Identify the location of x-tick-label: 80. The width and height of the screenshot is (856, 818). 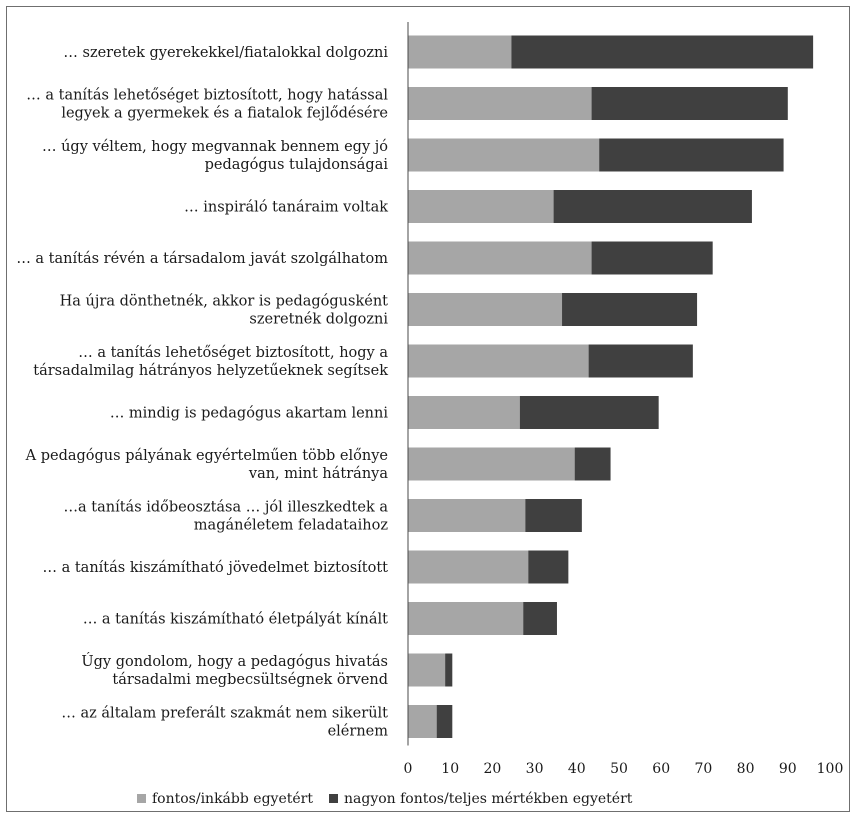
(746, 769).